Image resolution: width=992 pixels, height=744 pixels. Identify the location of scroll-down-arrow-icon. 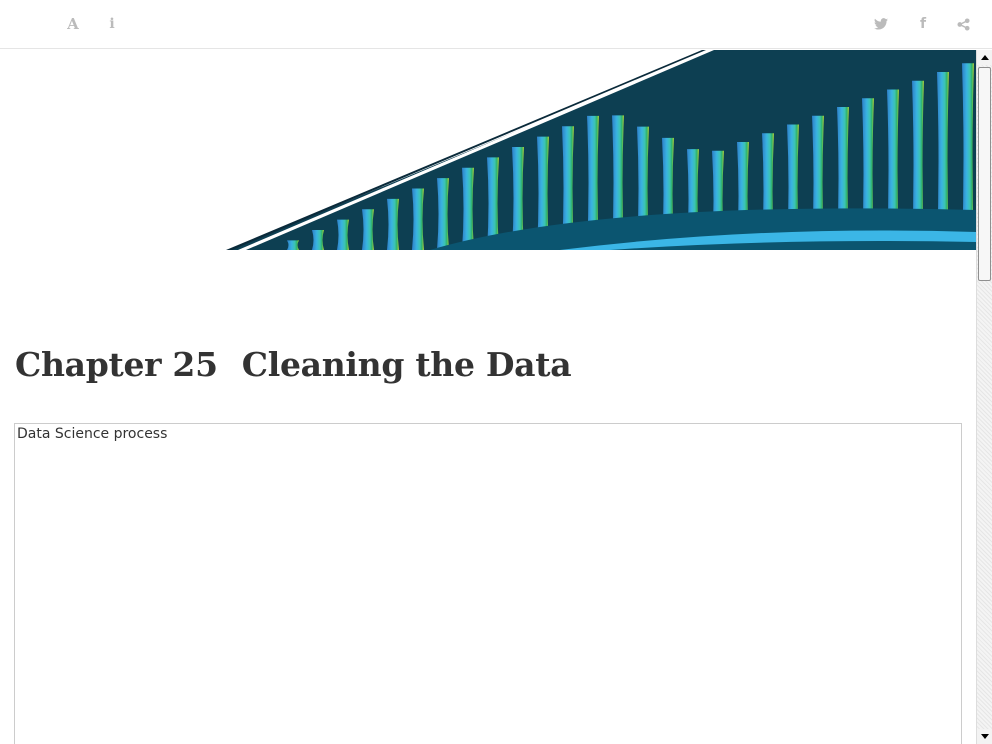
(984, 736).